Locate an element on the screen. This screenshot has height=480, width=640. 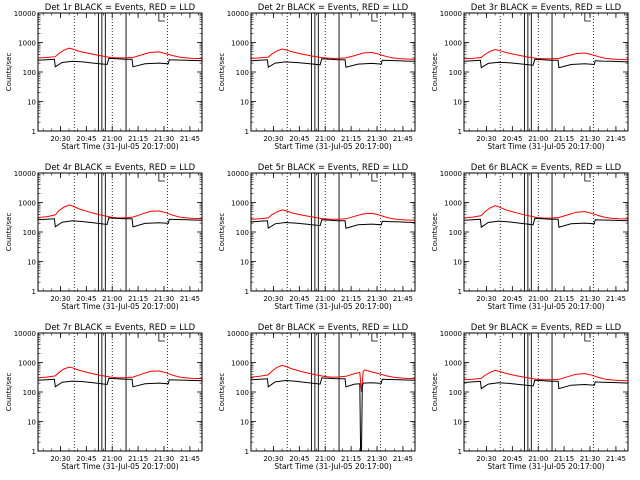
panel-1-y-tick-label: 1 is located at coordinates (34, 132).